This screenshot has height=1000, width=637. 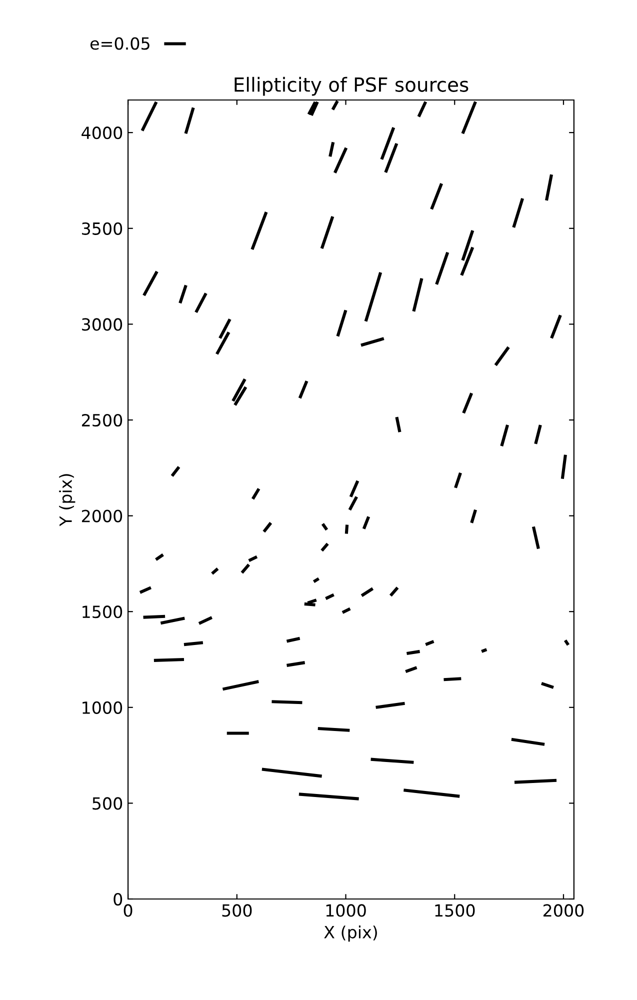 I want to click on y-tick-label: 2000, so click(x=102, y=516).